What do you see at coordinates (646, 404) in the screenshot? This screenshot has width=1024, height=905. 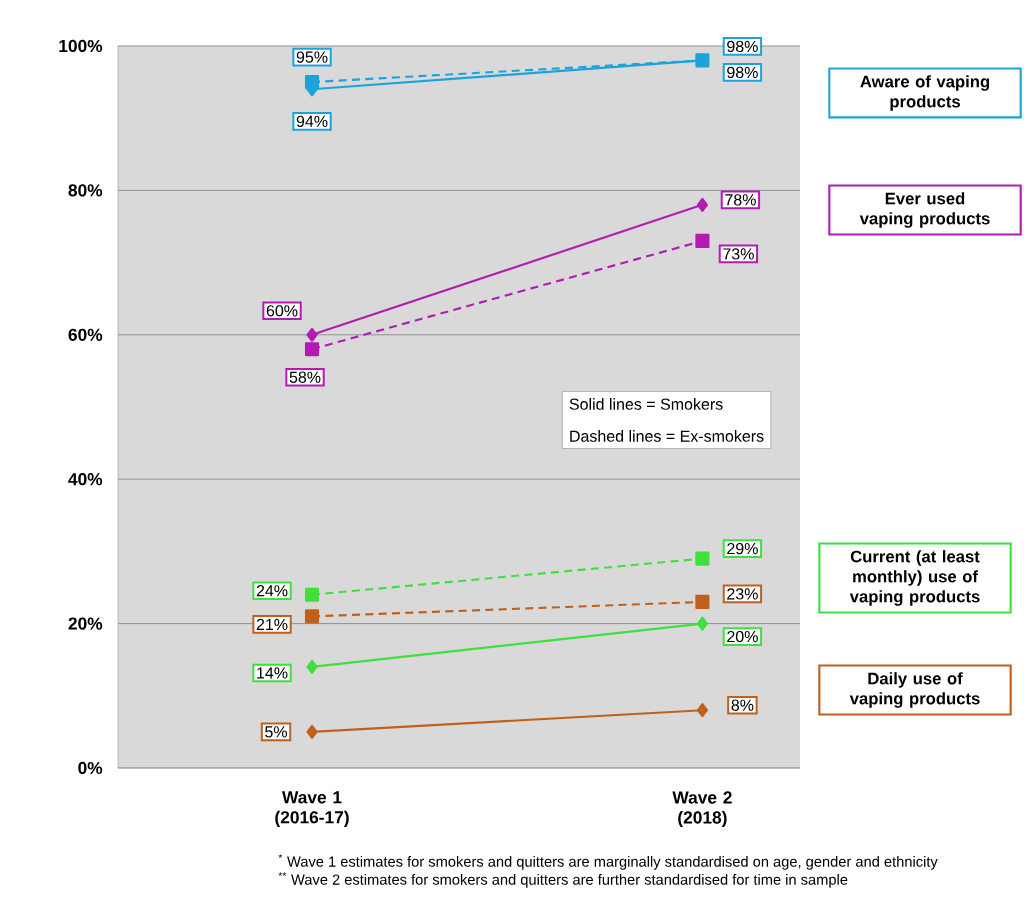 I see `annotation: Solid lines = Smokers` at bounding box center [646, 404].